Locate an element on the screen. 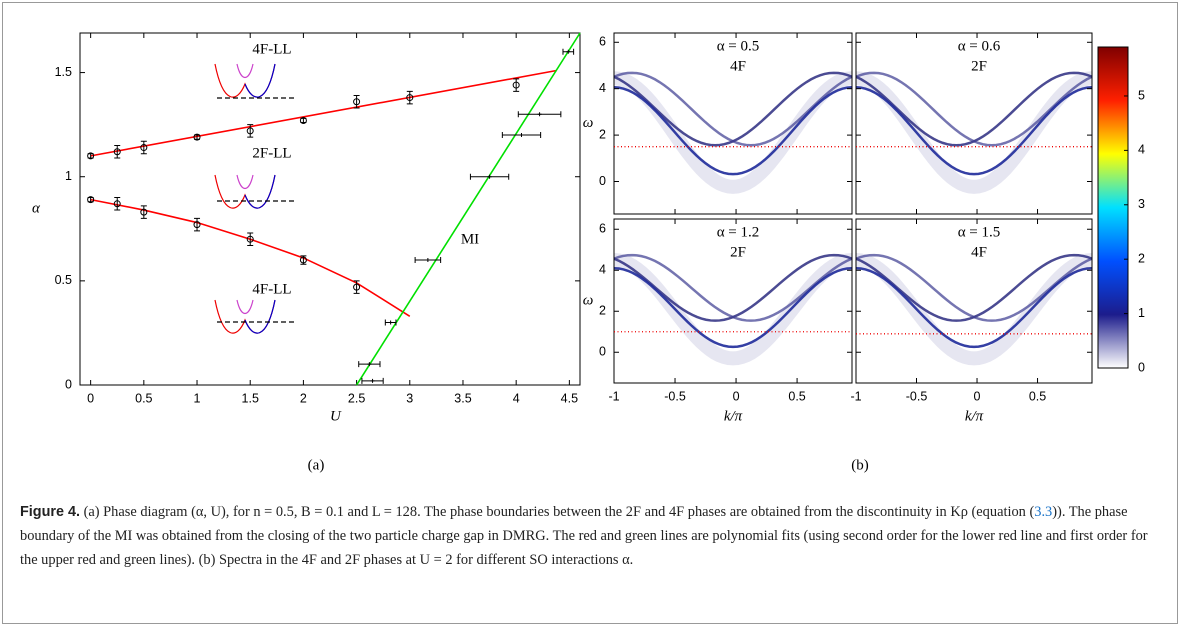  colorbar-tick-label: 4 is located at coordinates (1141, 150).